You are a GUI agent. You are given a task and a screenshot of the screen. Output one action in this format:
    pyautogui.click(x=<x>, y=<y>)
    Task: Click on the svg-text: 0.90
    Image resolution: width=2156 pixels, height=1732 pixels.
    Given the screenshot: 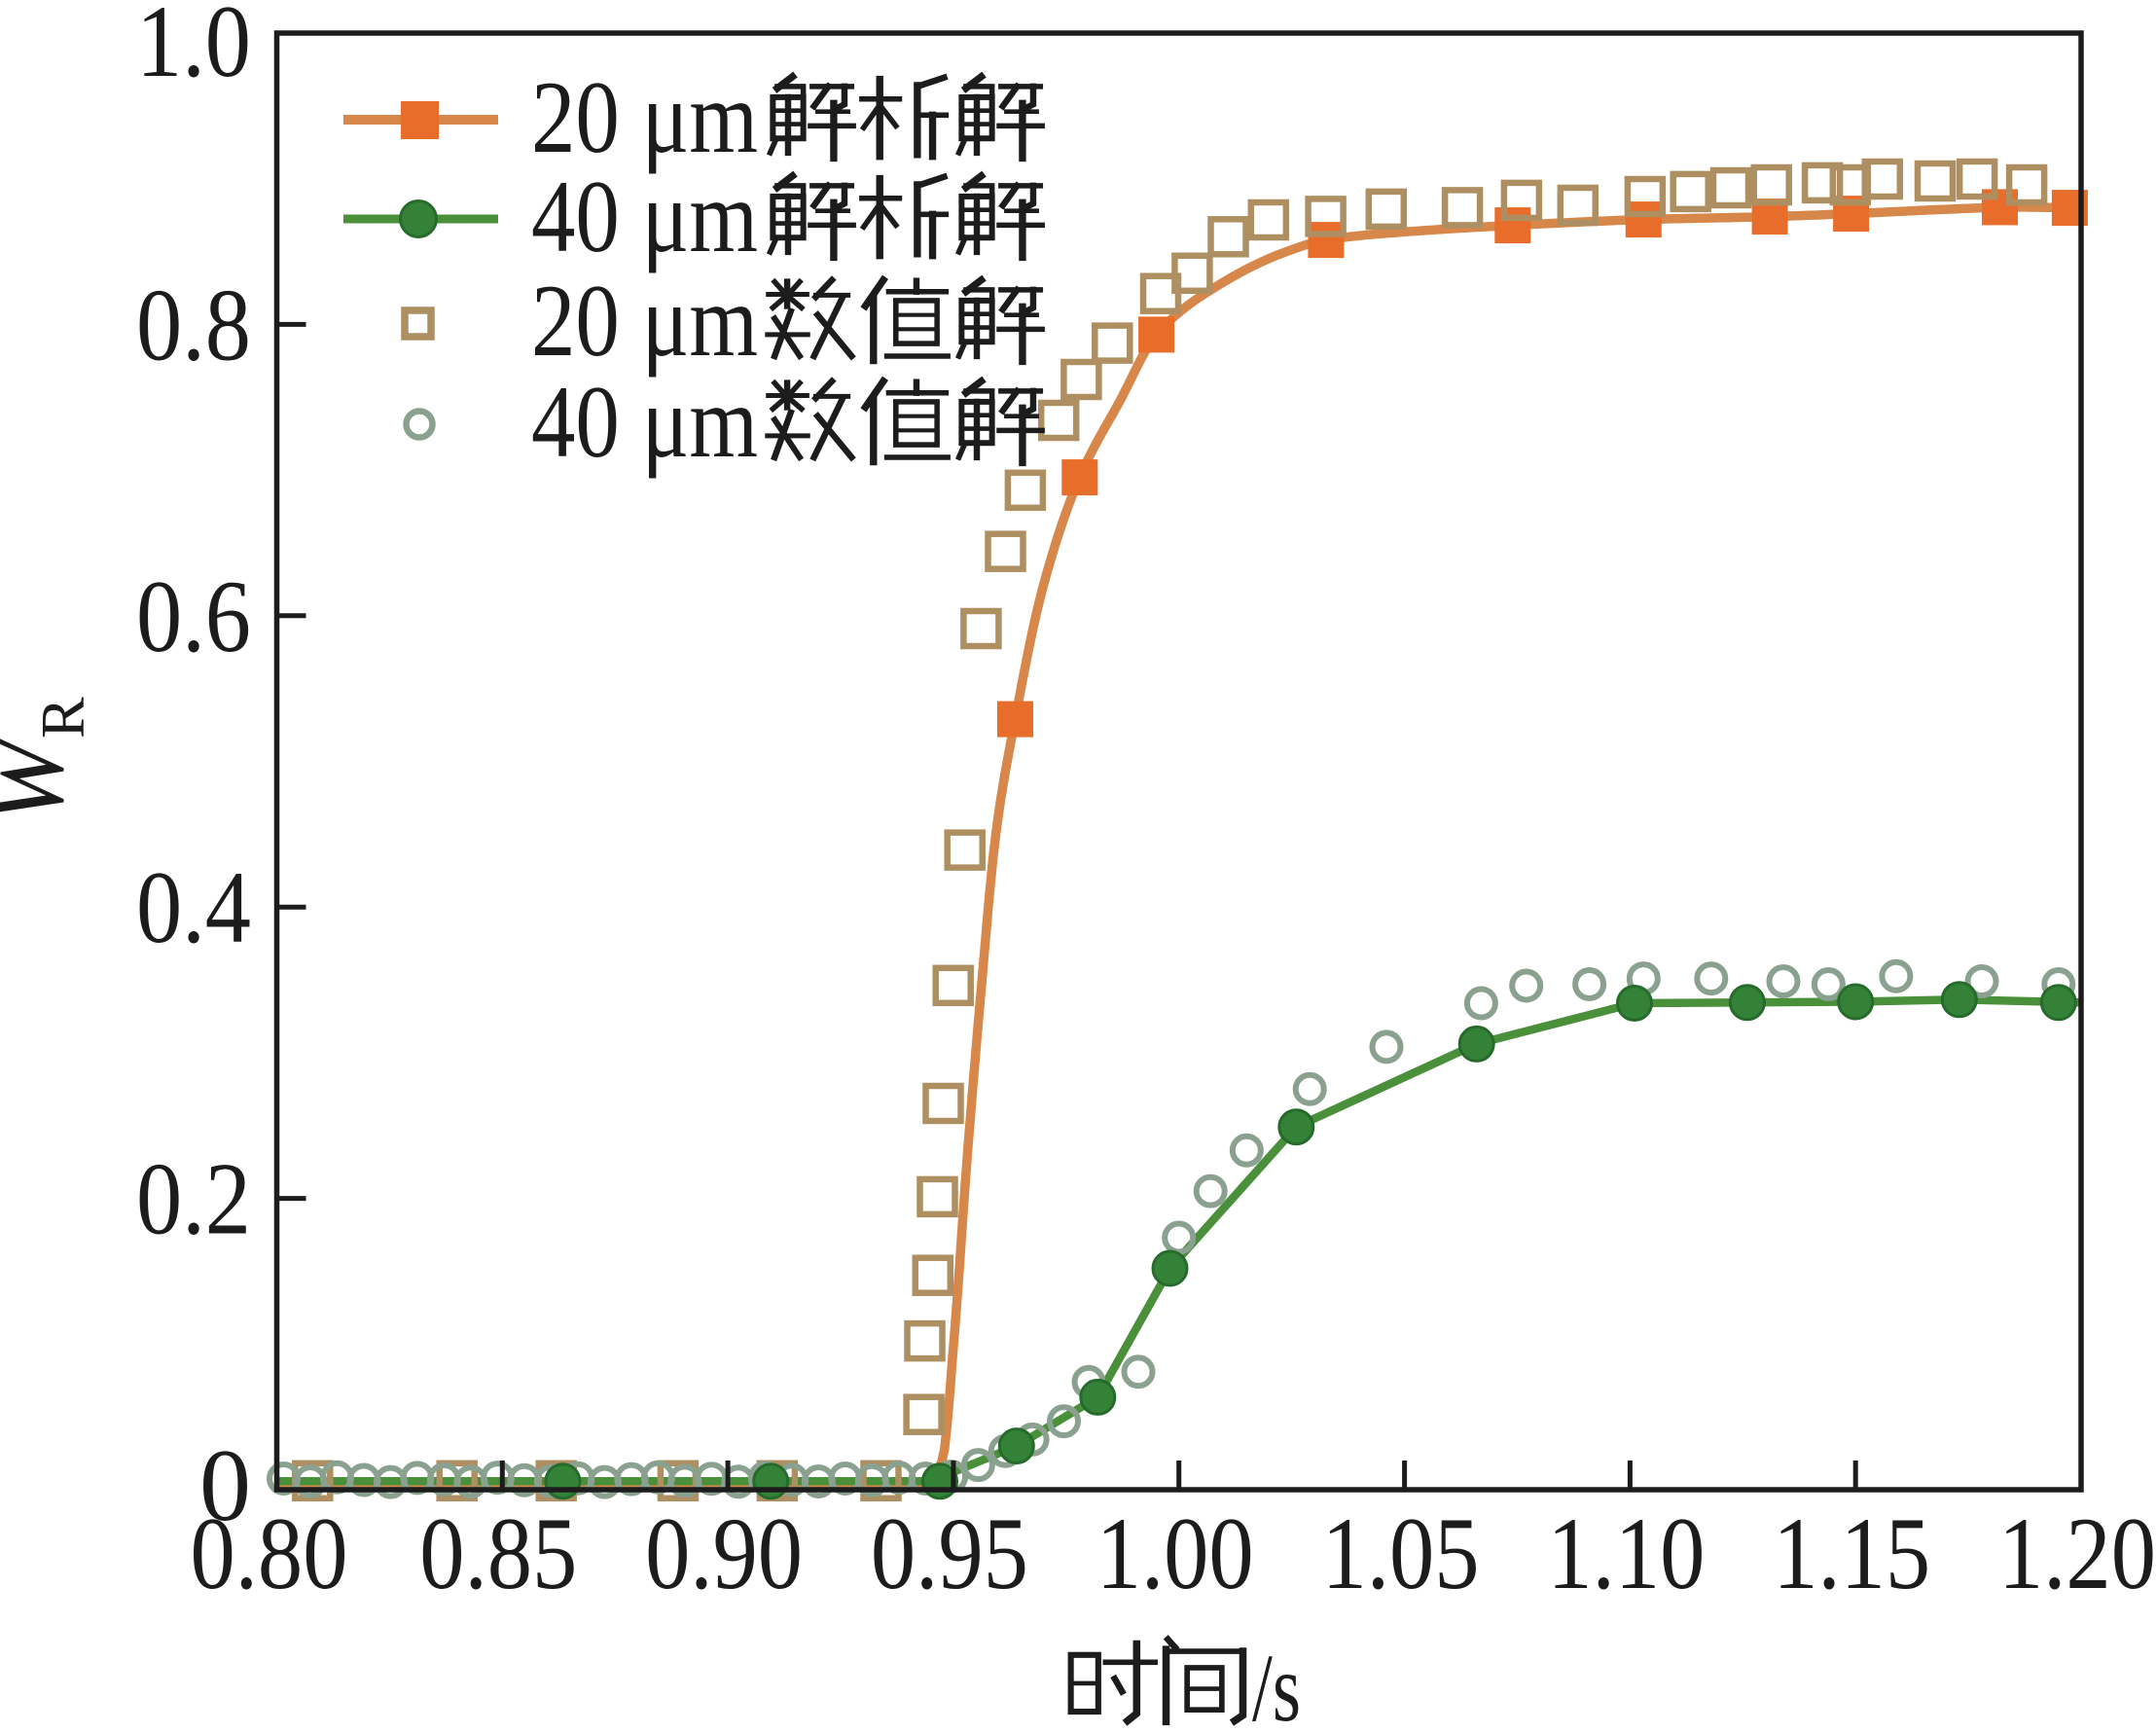 What is the action you would take?
    pyautogui.click(x=724, y=1553)
    